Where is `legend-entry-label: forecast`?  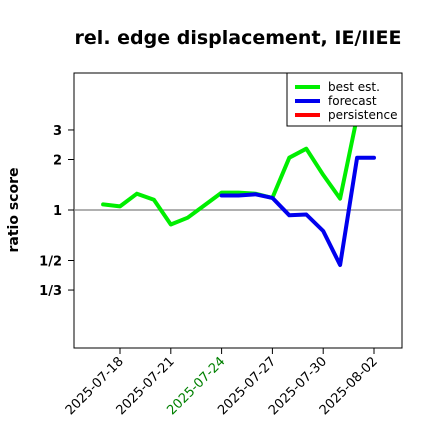 legend-entry-label: forecast is located at coordinates (352, 101).